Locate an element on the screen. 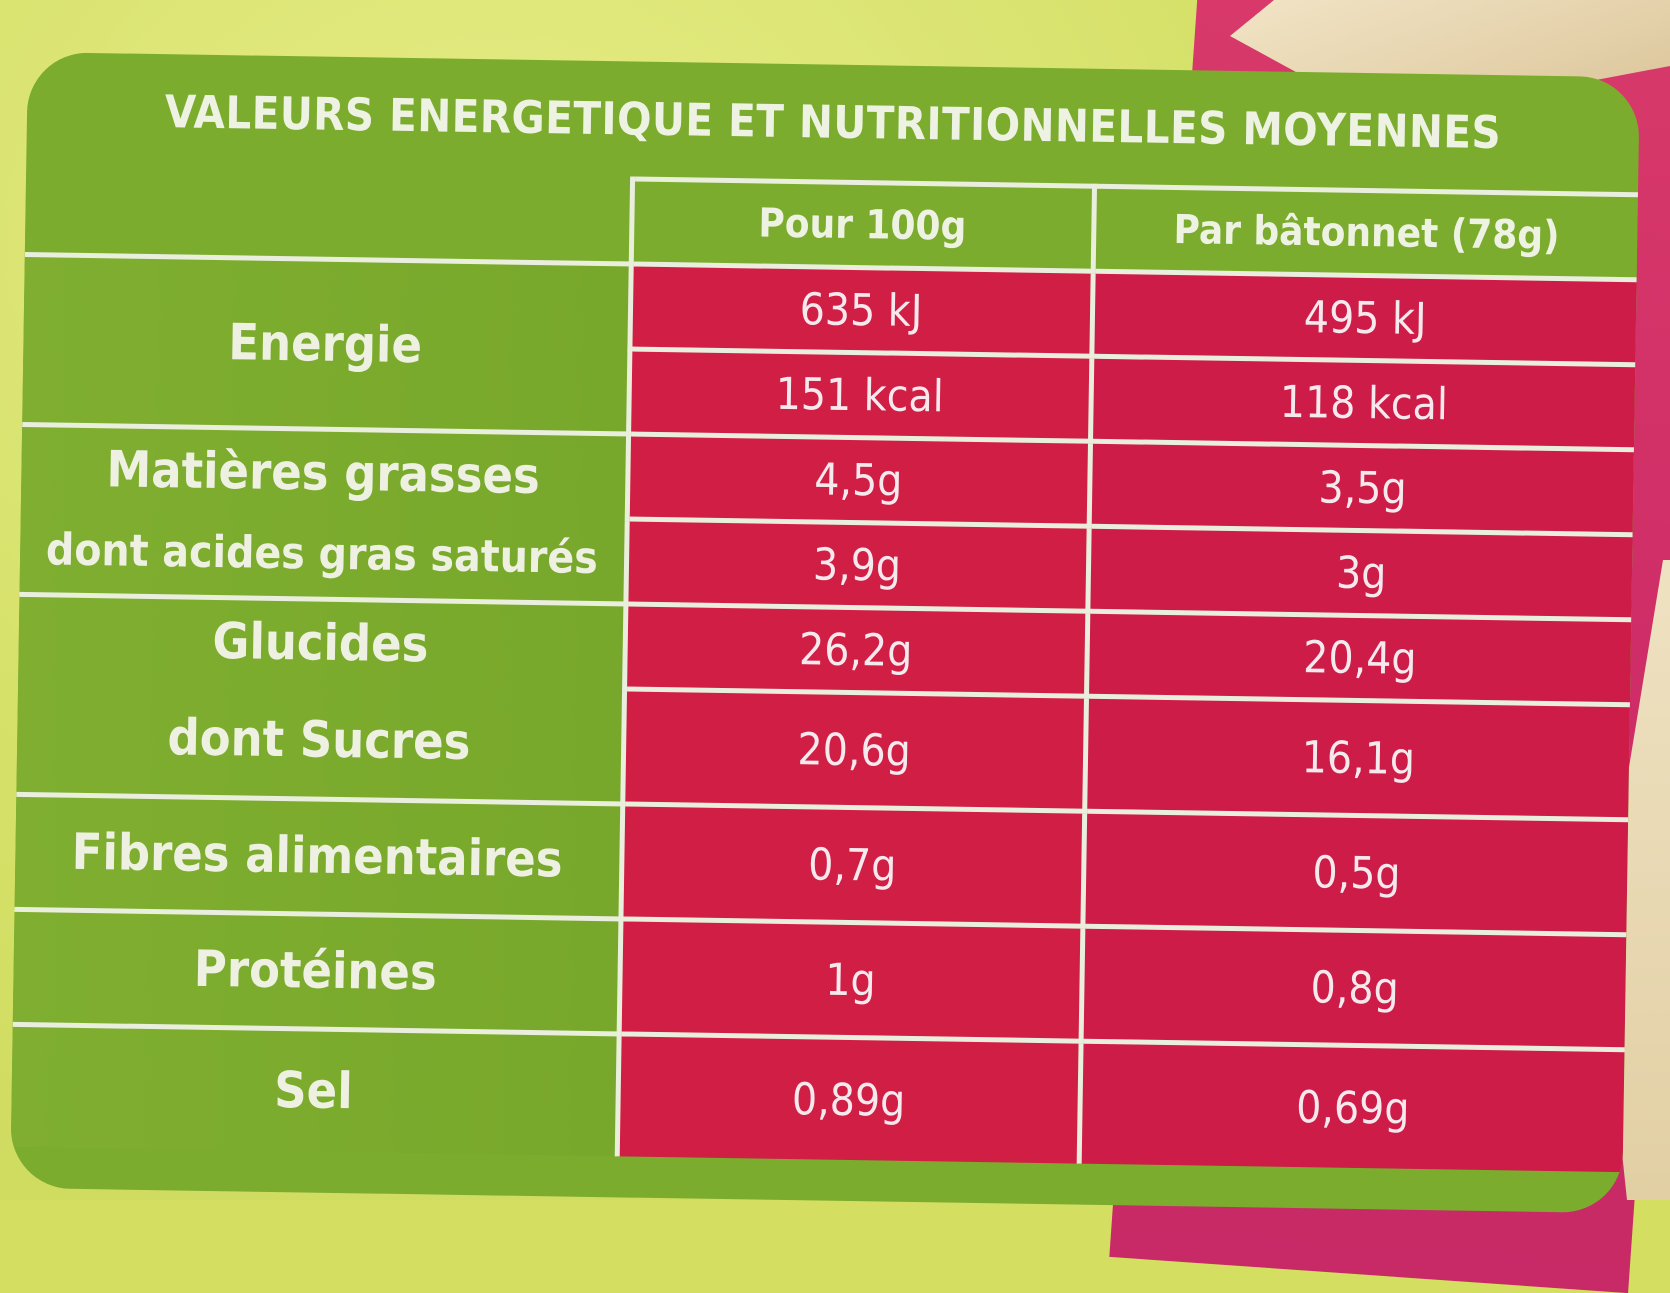 The image size is (1670, 1293). protein-100g: 1g is located at coordinates (850, 980).